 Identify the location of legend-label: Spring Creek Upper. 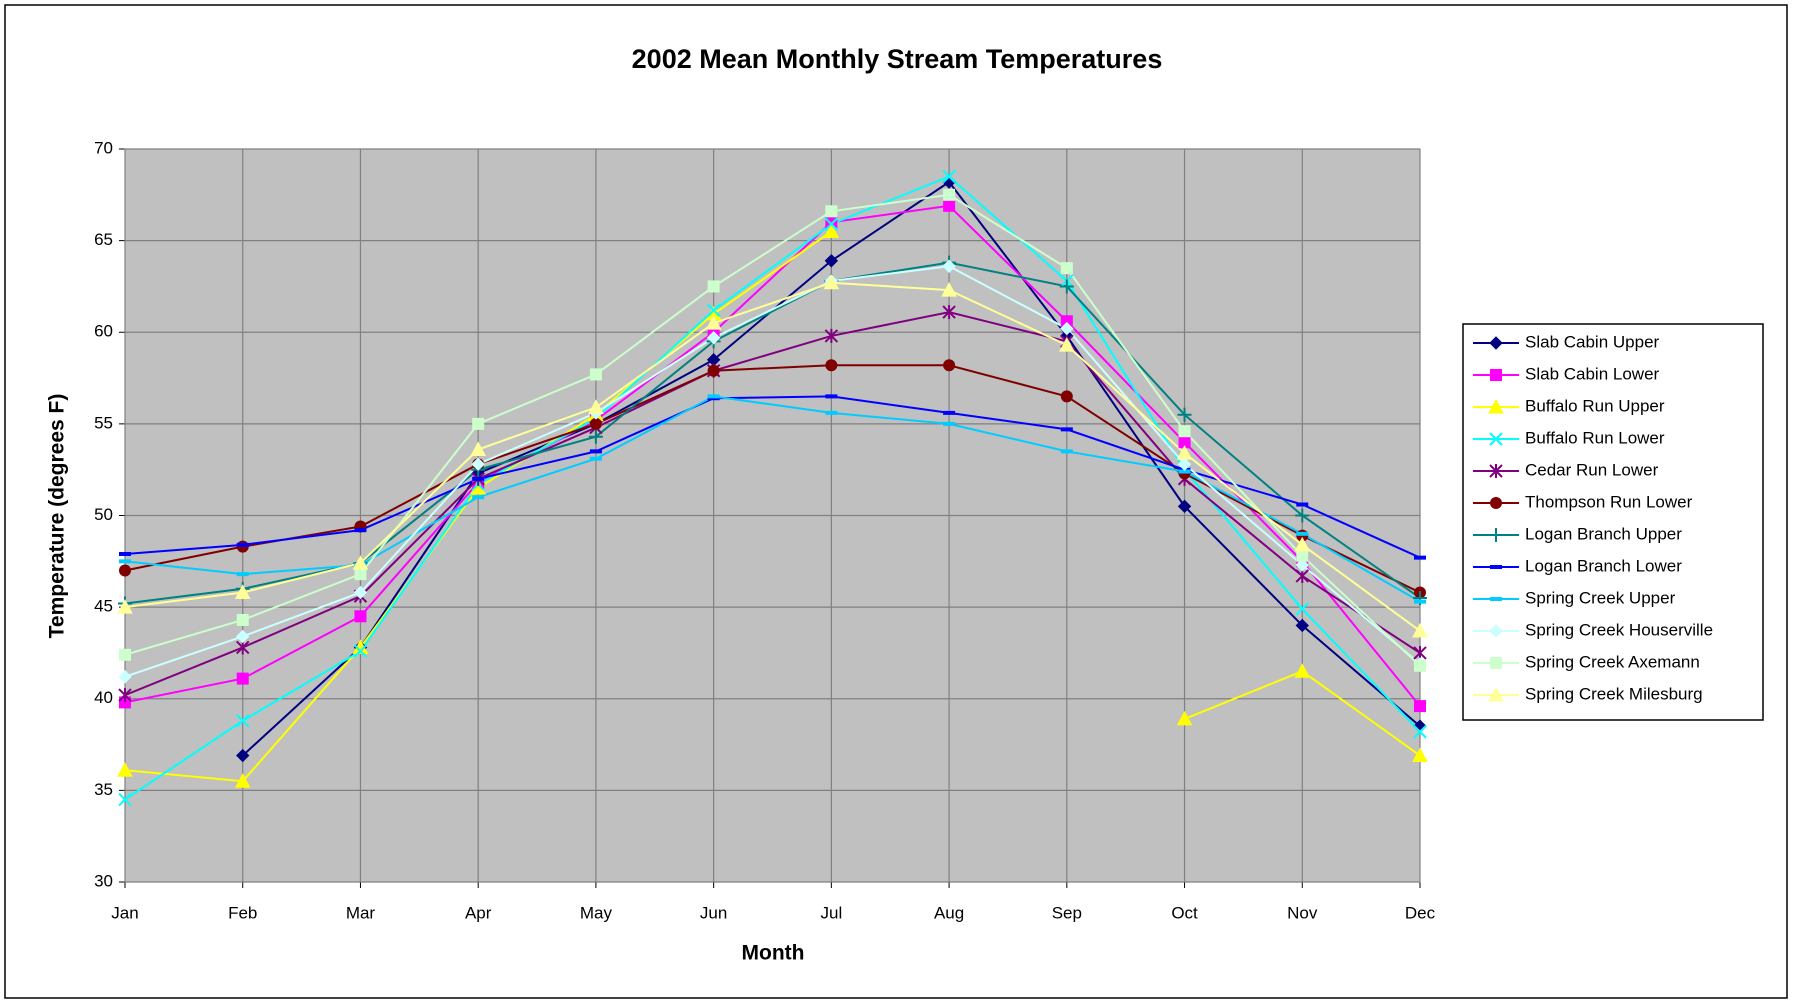
(1600, 597).